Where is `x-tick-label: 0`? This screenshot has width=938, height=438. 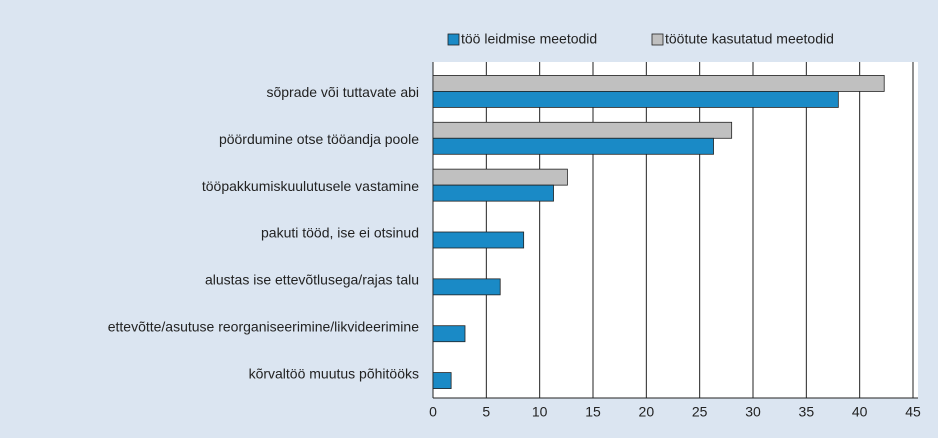 x-tick-label: 0 is located at coordinates (433, 412).